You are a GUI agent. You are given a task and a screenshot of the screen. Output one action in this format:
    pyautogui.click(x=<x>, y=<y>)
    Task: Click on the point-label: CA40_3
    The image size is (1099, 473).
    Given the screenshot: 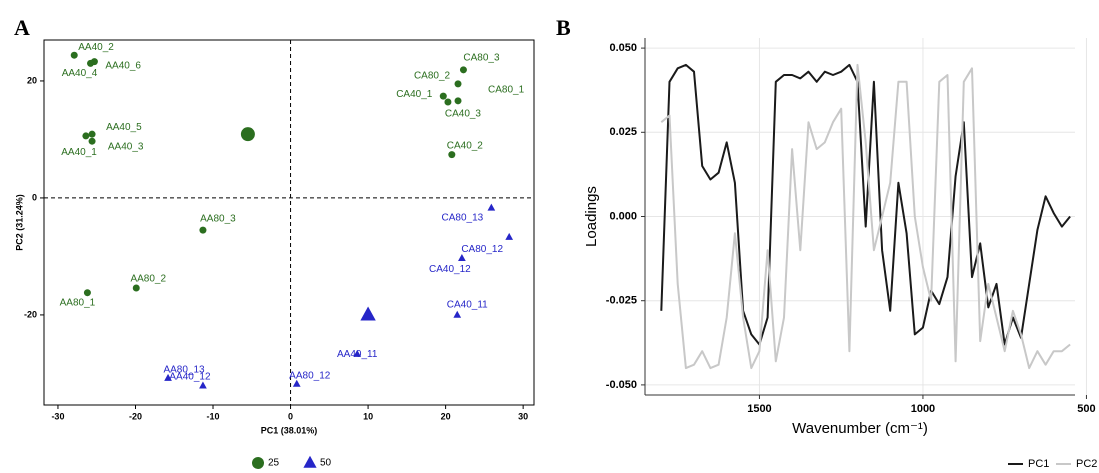 What is the action you would take?
    pyautogui.click(x=463, y=114)
    